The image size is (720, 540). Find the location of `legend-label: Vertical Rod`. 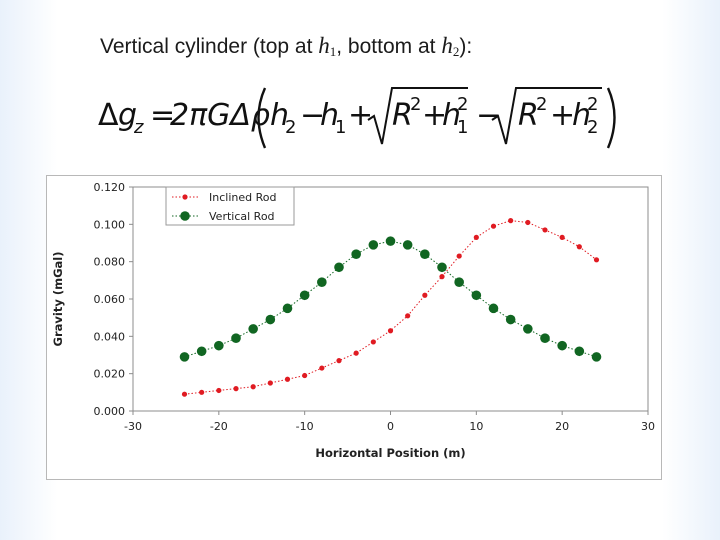

legend-label: Vertical Rod is located at coordinates (242, 216).